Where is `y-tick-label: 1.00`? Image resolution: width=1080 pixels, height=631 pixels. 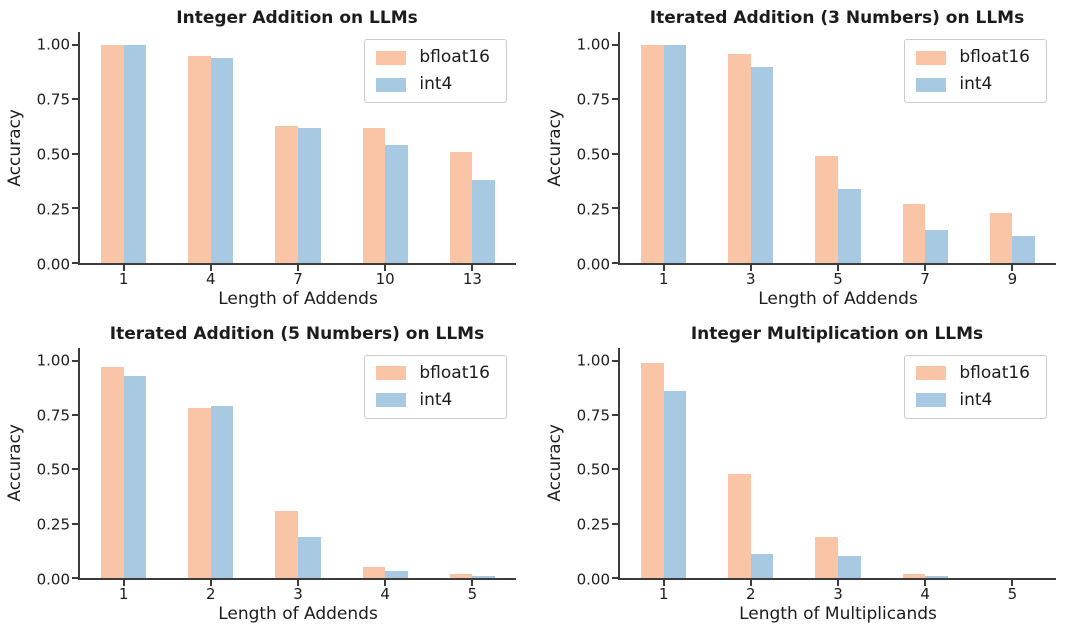
y-tick-label: 1.00 is located at coordinates (593, 360).